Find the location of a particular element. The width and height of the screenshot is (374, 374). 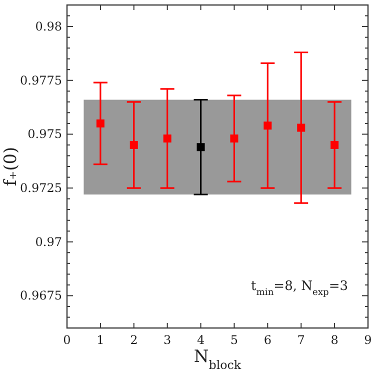

y-tick-label: 0.975 is located at coordinates (45, 134).